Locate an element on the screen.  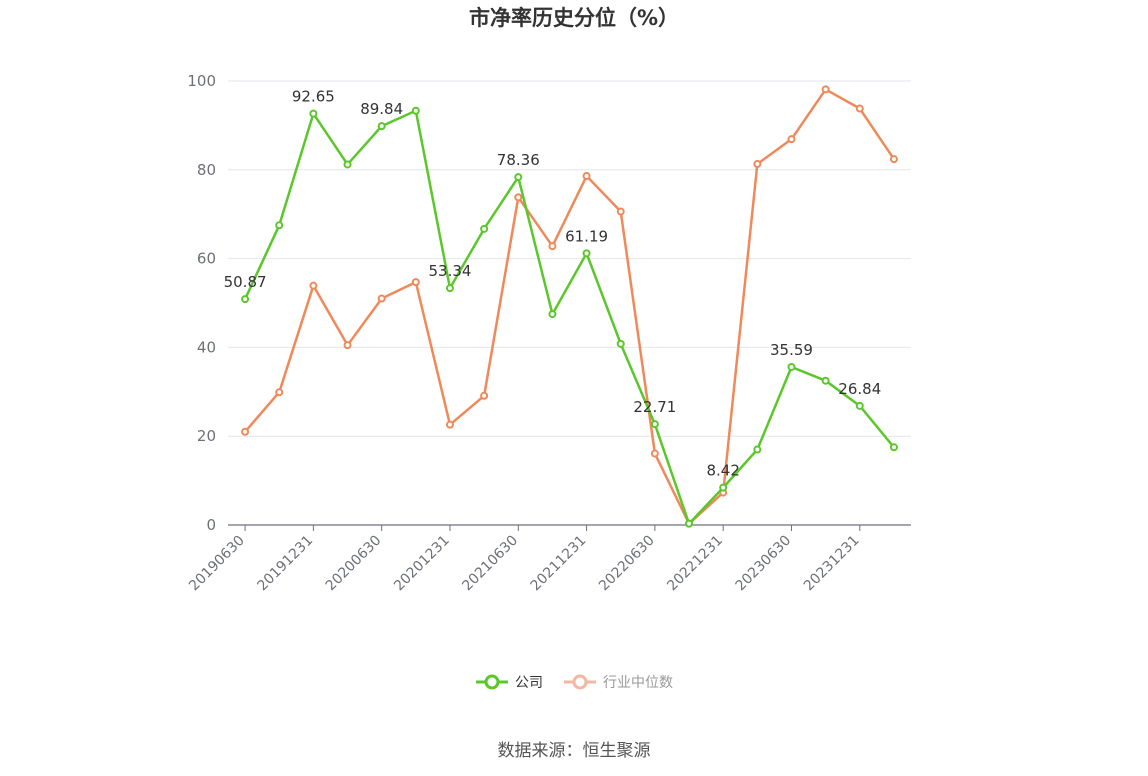
x-tick-label: 20231231 is located at coordinates (832, 564).